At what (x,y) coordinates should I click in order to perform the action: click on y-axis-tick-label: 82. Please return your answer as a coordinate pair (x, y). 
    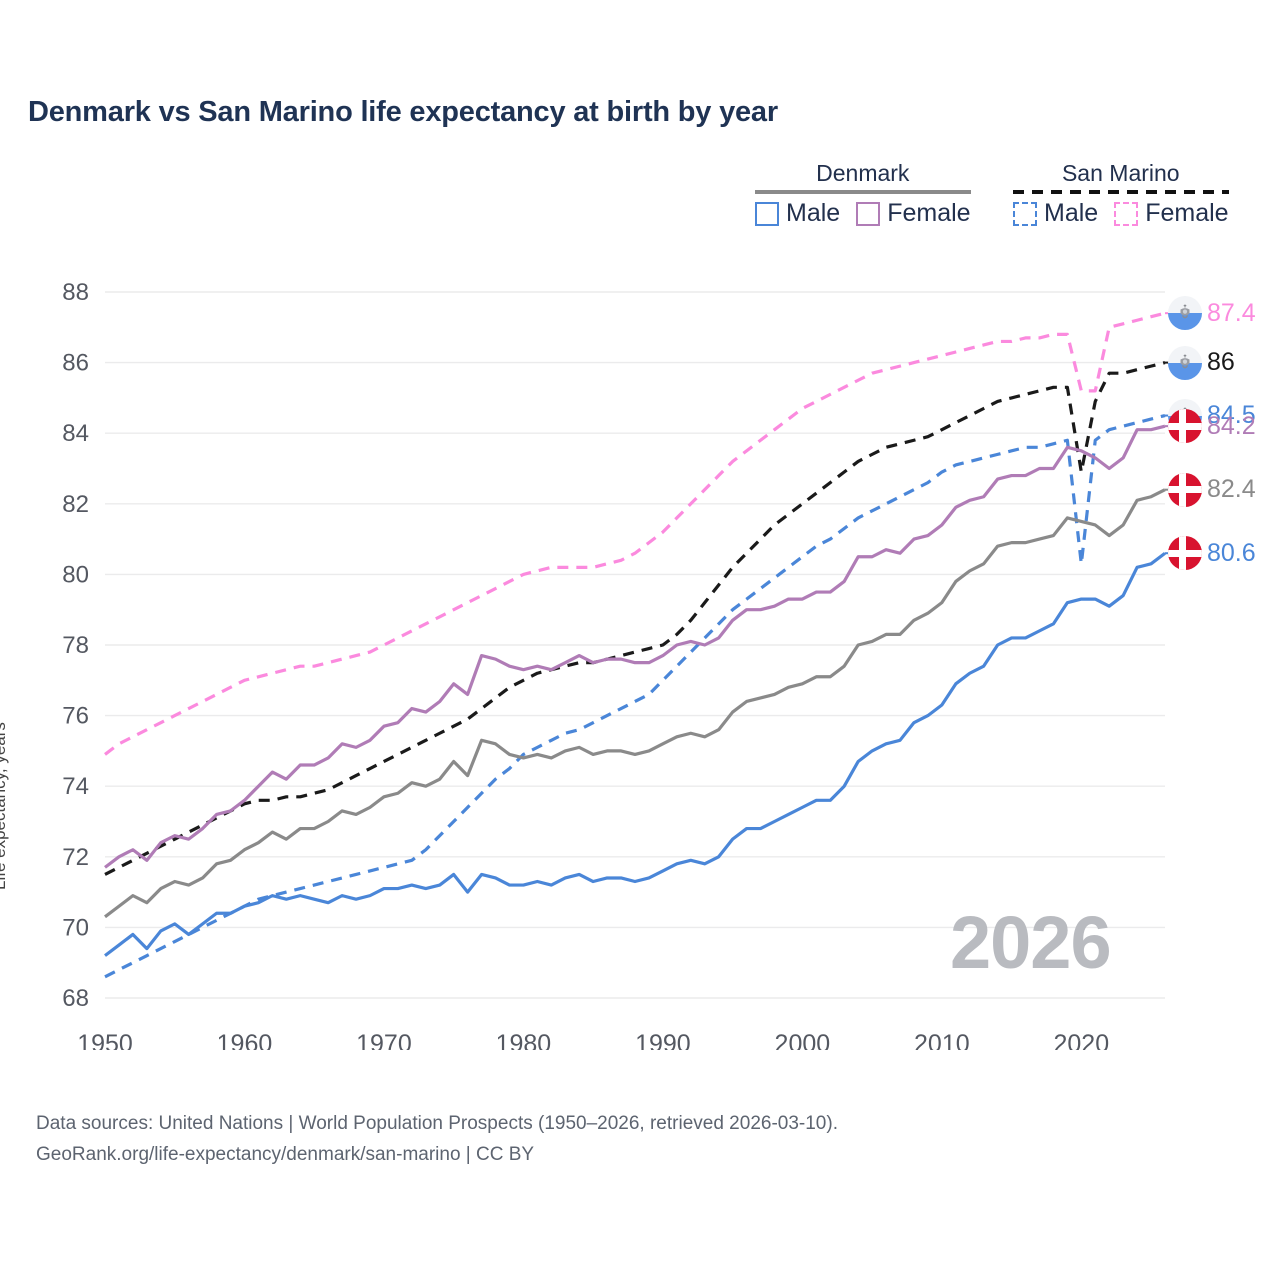
    Looking at the image, I should click on (75, 504).